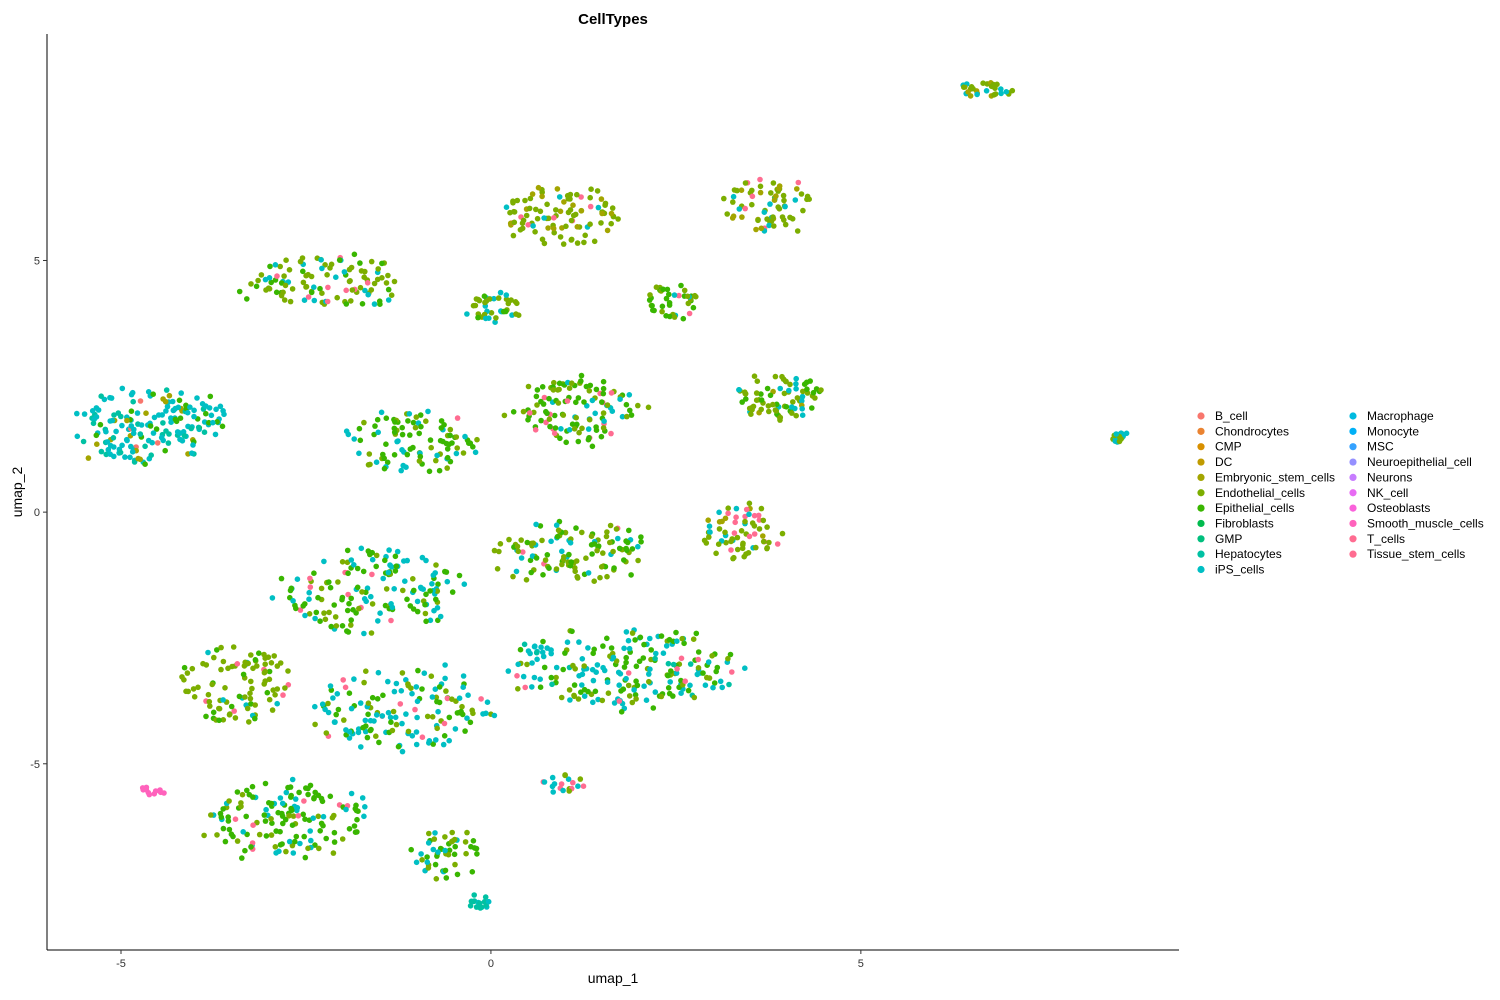  Describe the element at coordinates (1393, 431) in the screenshot. I see `legend-label: Monocyte` at that location.